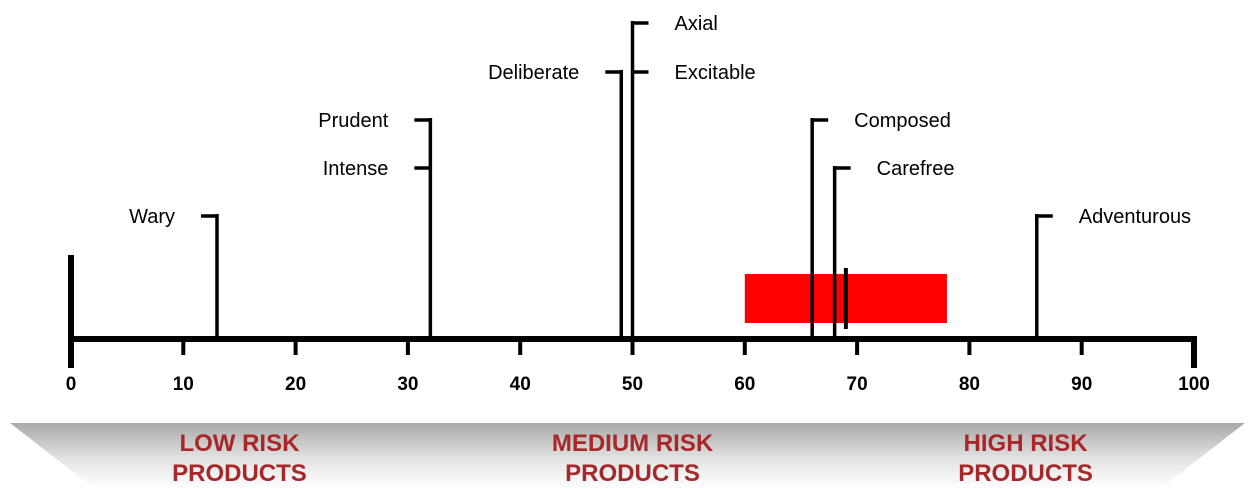 The image size is (1253, 489). What do you see at coordinates (407, 384) in the screenshot?
I see `axis-tick-label: 30` at bounding box center [407, 384].